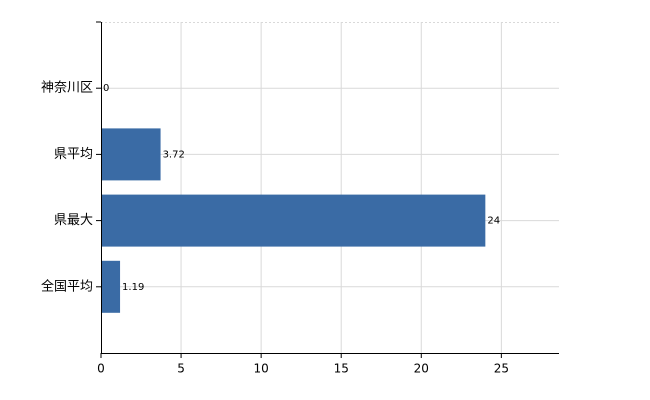  Describe the element at coordinates (341, 369) in the screenshot. I see `x-tick-label: 15` at that location.